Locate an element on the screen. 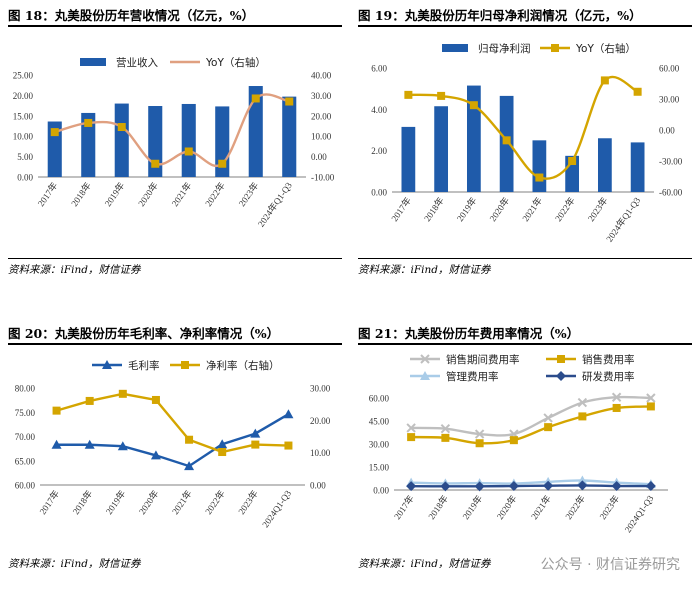 Image resolution: width=700 pixels, height=608 pixels. y-tick-label: 6.00 is located at coordinates (379, 69).